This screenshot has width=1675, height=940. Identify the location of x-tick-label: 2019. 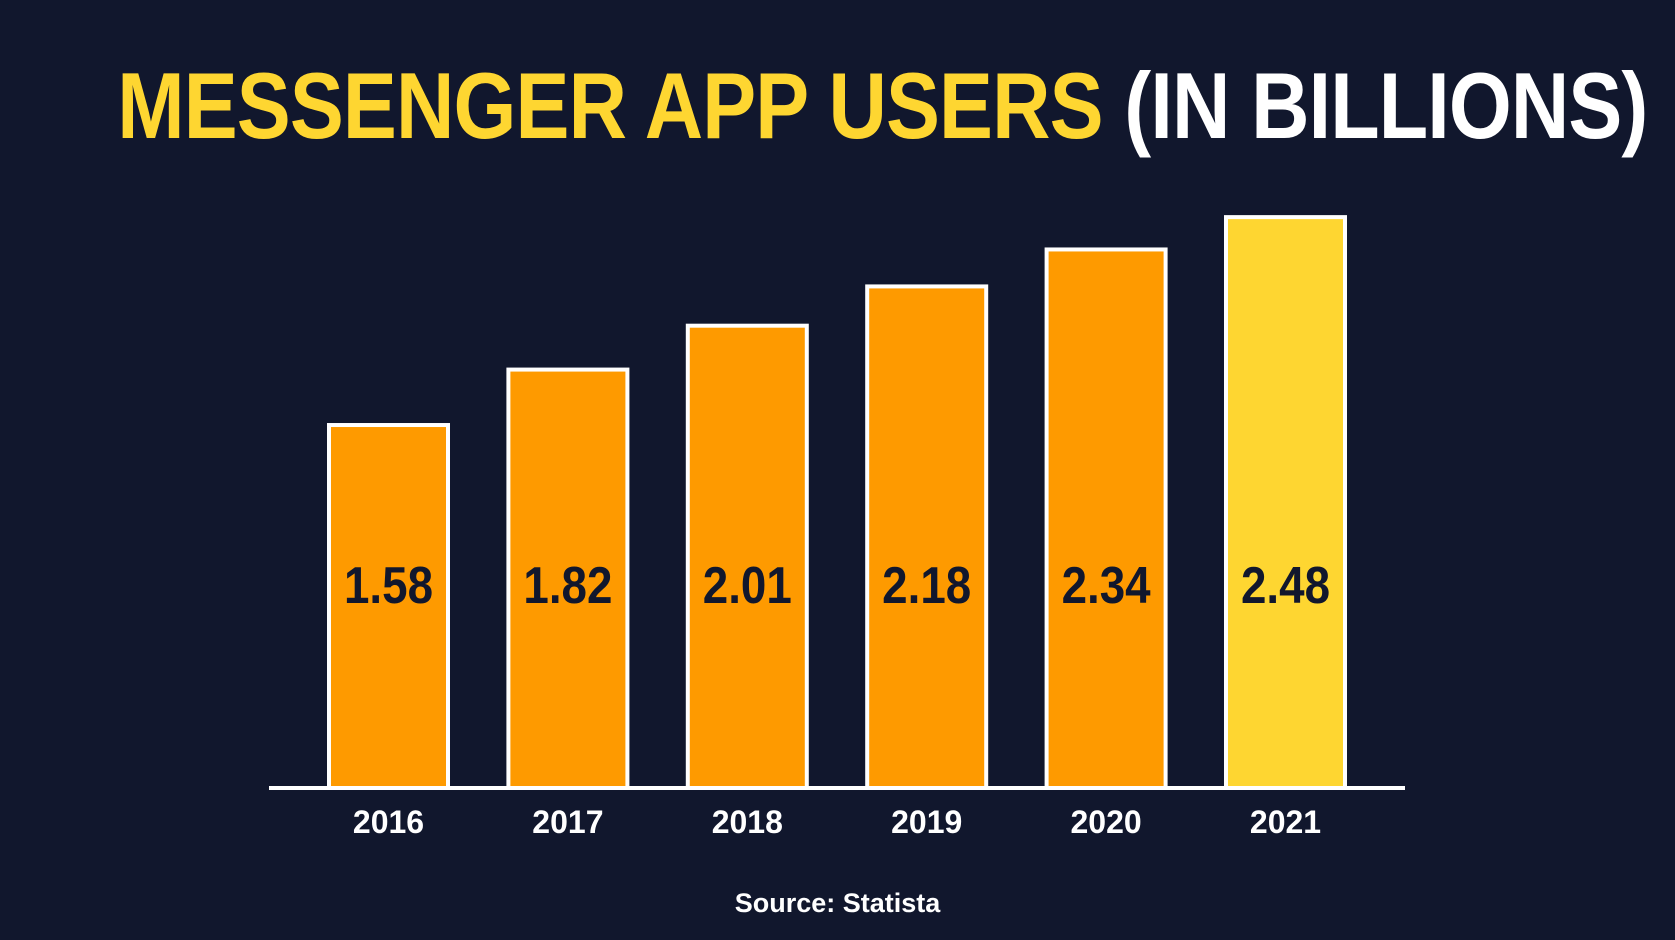
(926, 822).